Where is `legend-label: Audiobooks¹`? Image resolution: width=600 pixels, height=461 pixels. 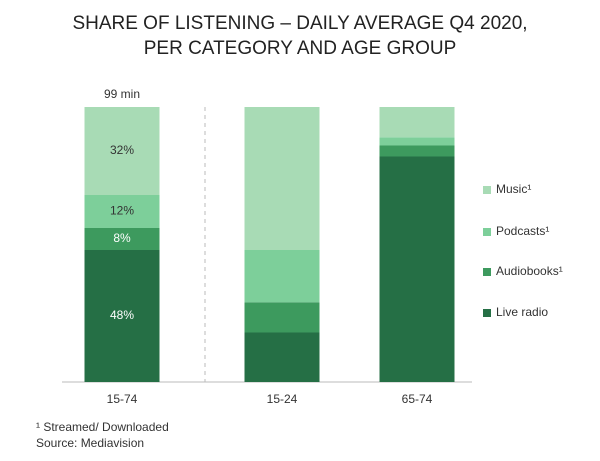
legend-label: Audiobooks¹ is located at coordinates (529, 271).